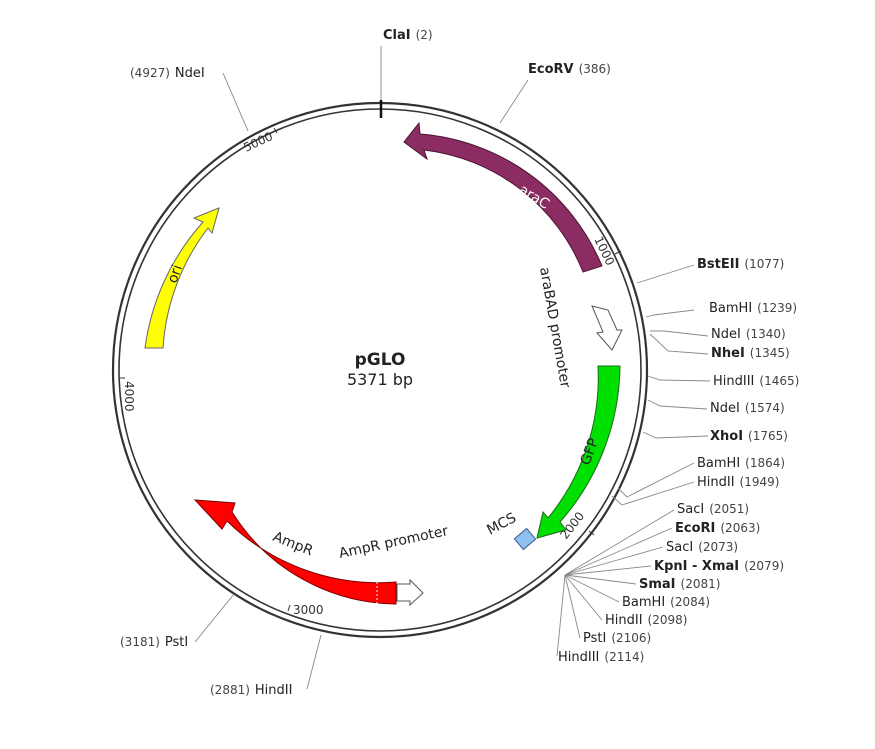 Image resolution: width=875 pixels, height=749 pixels. I want to click on restriction-site-psti-3181: (3181) PstI, so click(154, 642).